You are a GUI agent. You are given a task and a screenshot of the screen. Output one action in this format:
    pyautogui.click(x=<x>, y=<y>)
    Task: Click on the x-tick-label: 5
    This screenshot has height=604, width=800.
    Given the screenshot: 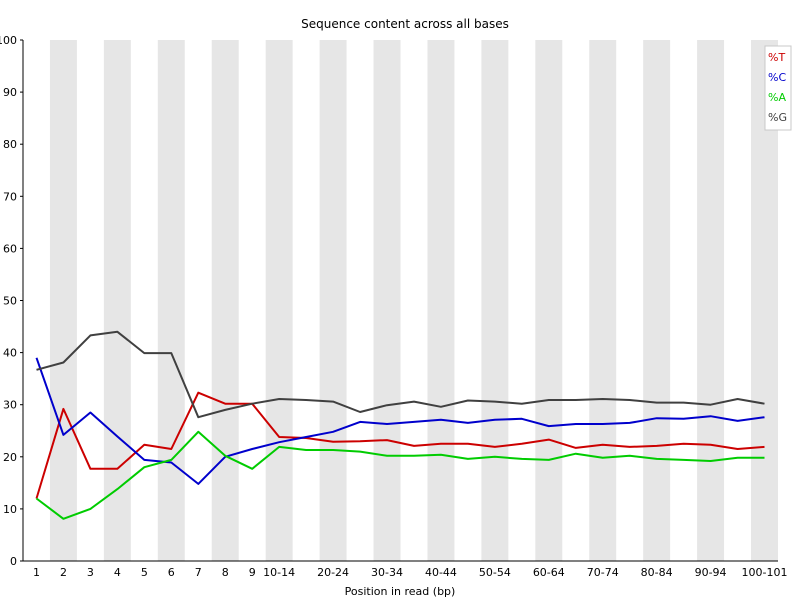 What is the action you would take?
    pyautogui.click(x=144, y=572)
    